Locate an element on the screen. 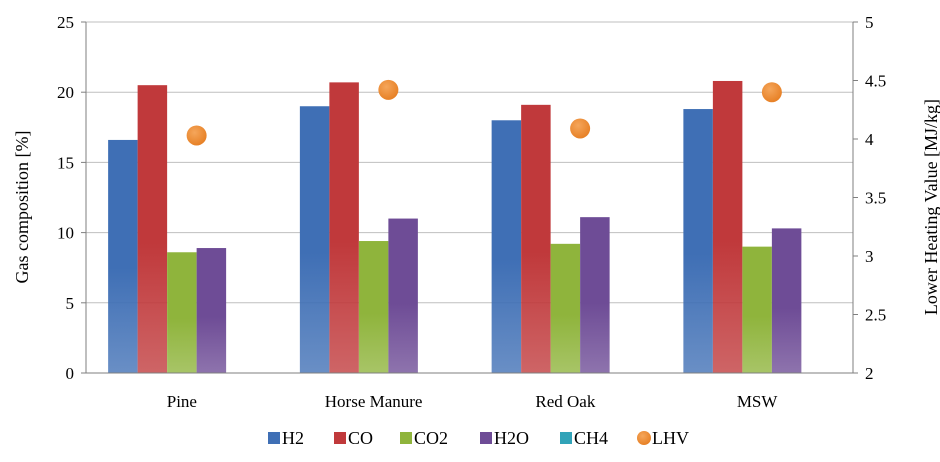  y2-tick-label: 2 is located at coordinates (869, 373).